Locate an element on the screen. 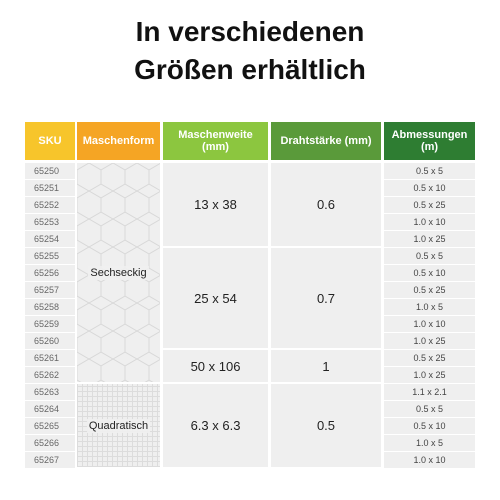 The width and height of the screenshot is (500, 500). mesh-form-cell: Quadratisch is located at coordinates (118, 425).